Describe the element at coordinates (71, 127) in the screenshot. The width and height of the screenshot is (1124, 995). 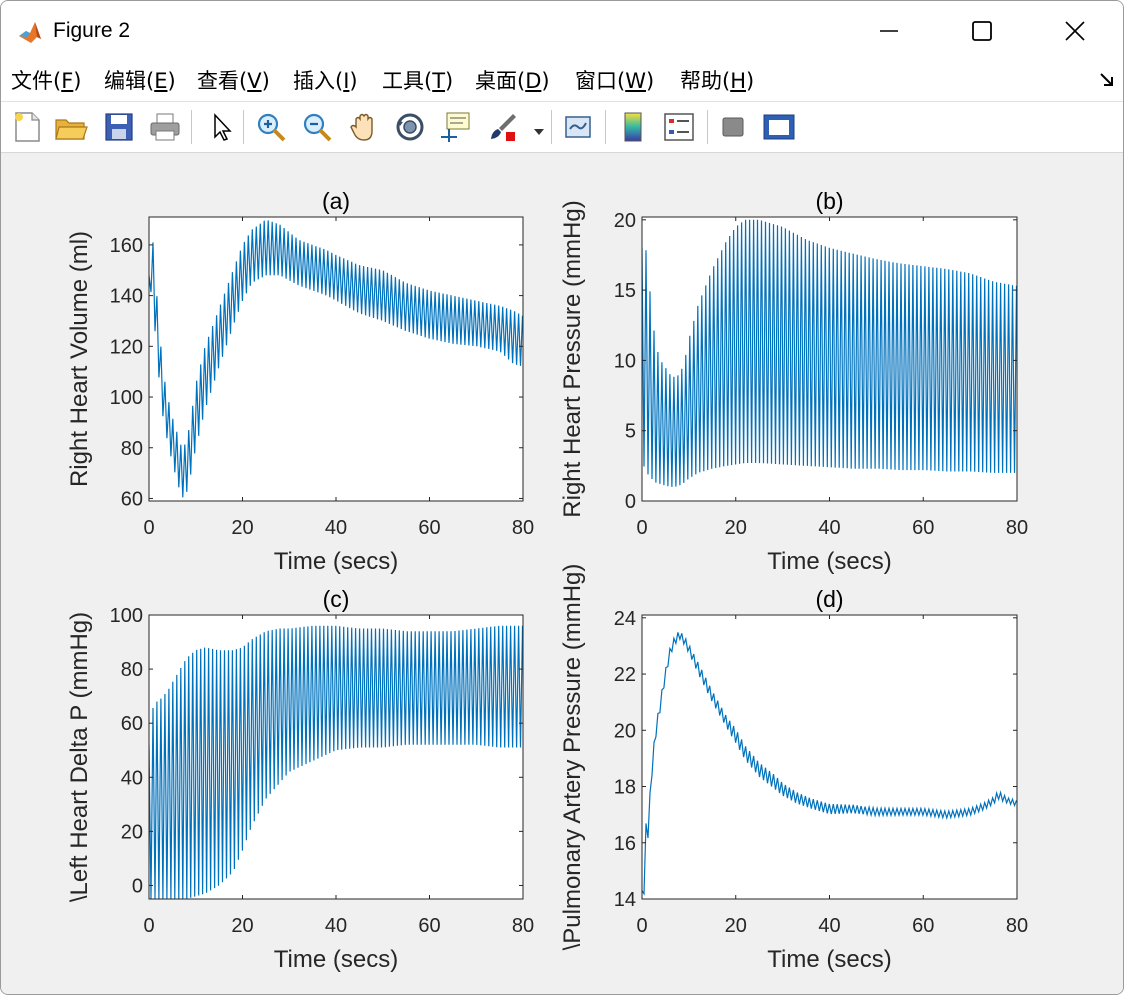
I see `open-file-icon` at that location.